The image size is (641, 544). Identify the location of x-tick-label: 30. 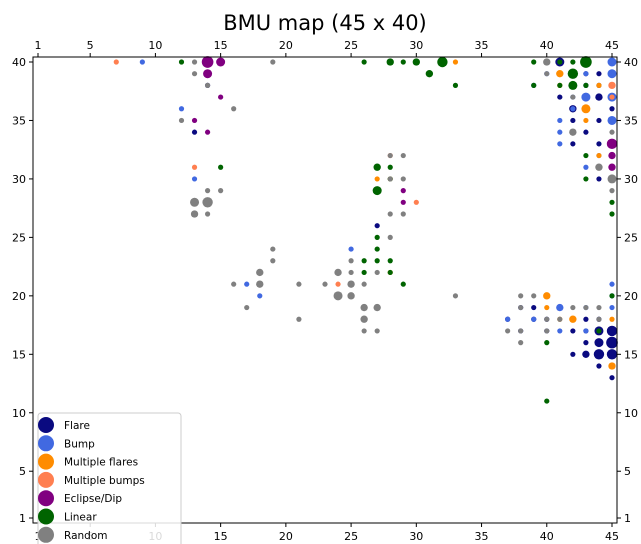
(416, 536).